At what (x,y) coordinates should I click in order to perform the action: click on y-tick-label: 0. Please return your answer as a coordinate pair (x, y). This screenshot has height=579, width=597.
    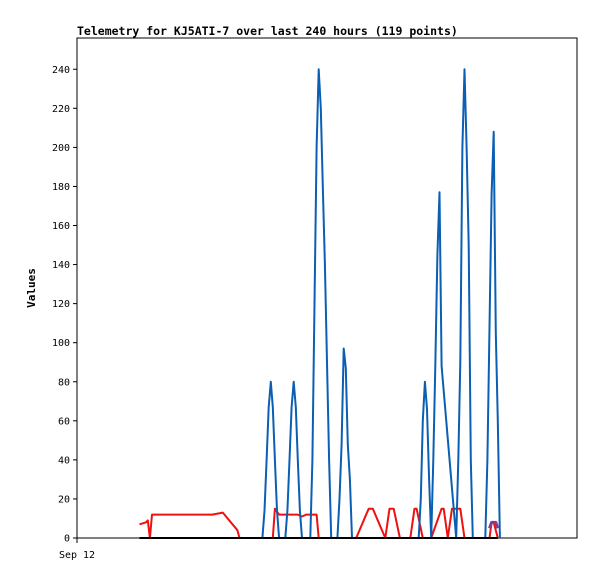
    Looking at the image, I should click on (67, 539).